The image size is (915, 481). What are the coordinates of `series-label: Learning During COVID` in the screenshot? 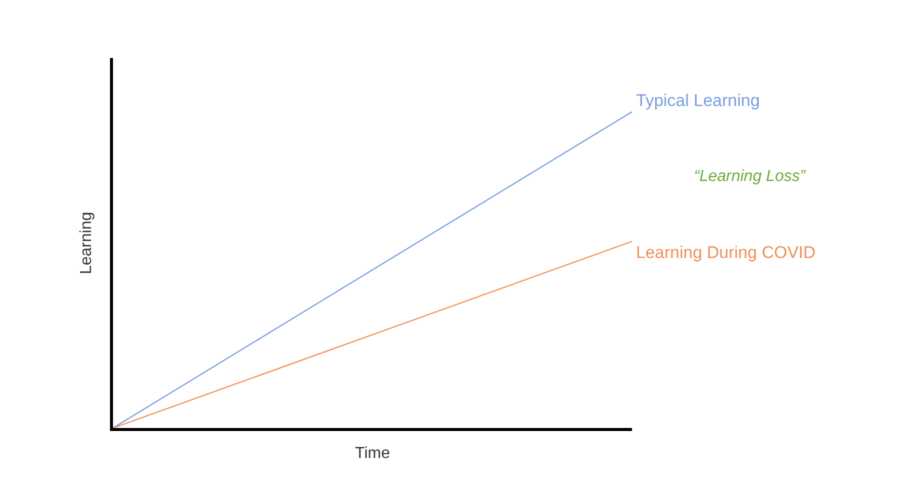 It's located at (726, 252).